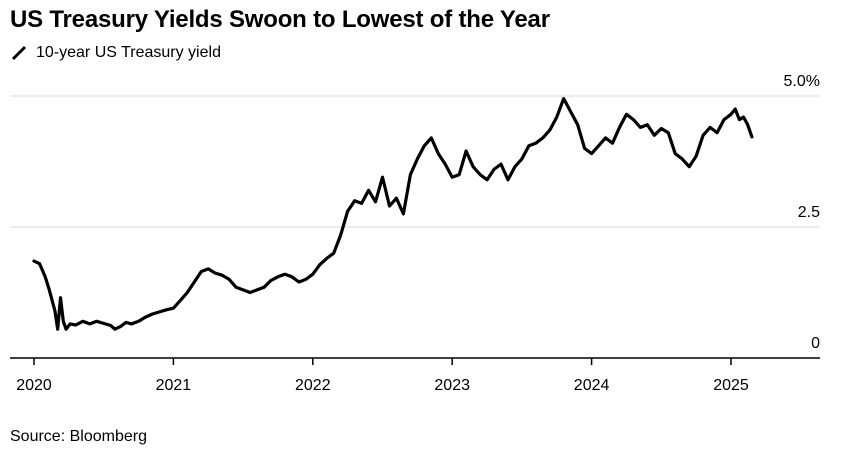 Image resolution: width=860 pixels, height=456 pixels. Describe the element at coordinates (128, 52) in the screenshot. I see `legend-series-label: 10-year US Treasury yield` at that location.